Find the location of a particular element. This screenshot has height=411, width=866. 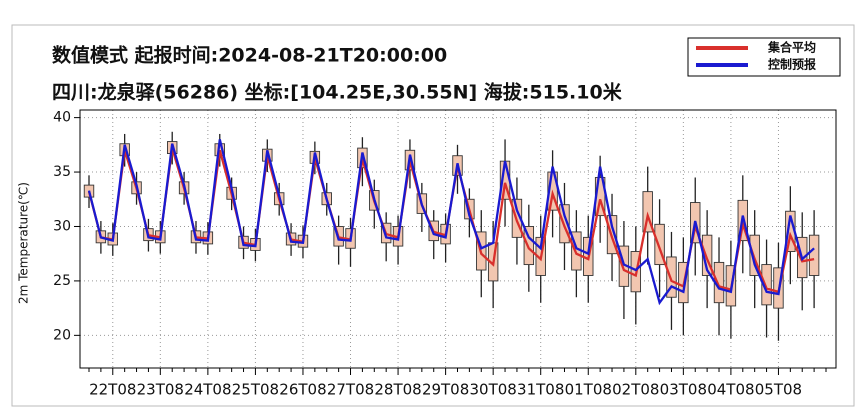

y-tick-label: 20 is located at coordinates (62, 335).